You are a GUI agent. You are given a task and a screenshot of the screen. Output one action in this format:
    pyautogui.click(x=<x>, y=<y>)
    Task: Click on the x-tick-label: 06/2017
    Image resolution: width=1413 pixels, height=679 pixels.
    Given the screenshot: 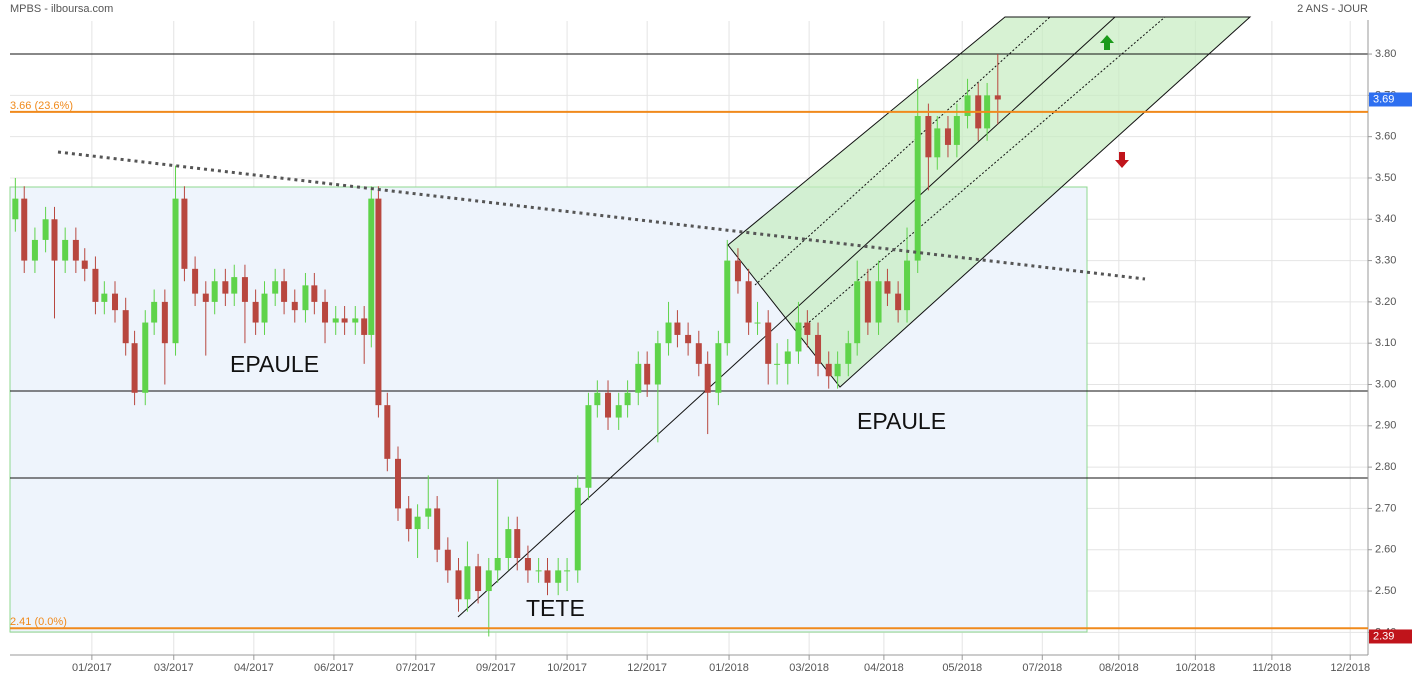 What is the action you would take?
    pyautogui.click(x=334, y=668)
    